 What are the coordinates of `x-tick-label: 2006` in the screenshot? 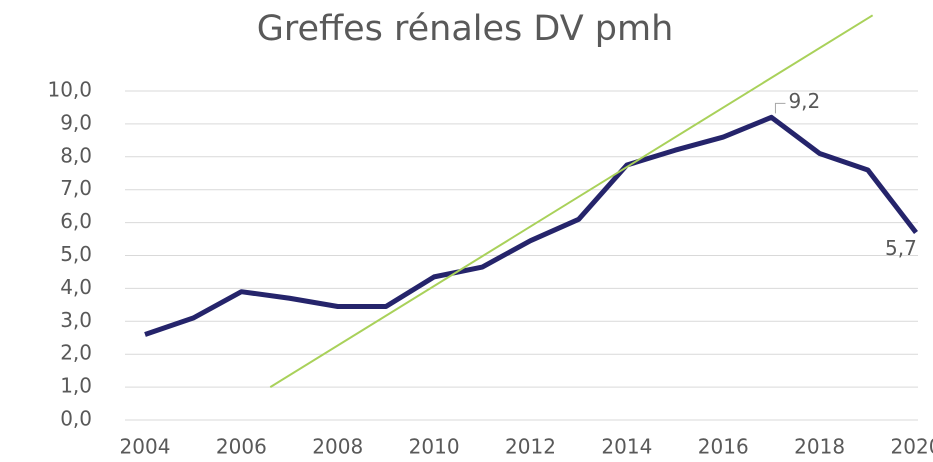 It's located at (241, 447).